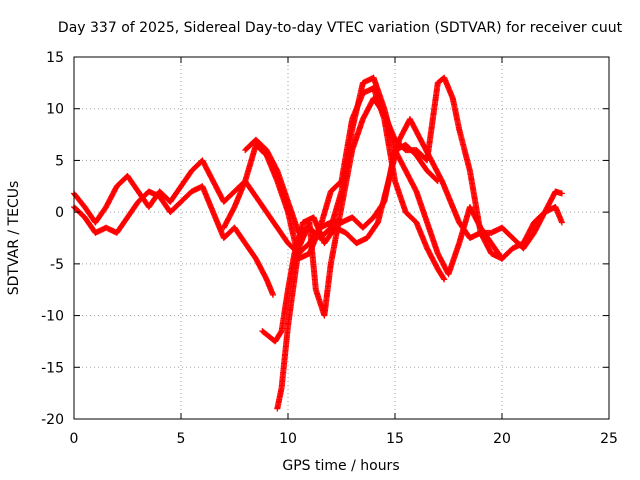 The image size is (640, 480). Describe the element at coordinates (55, 110) in the screenshot. I see `y-tick-label: 10` at that location.